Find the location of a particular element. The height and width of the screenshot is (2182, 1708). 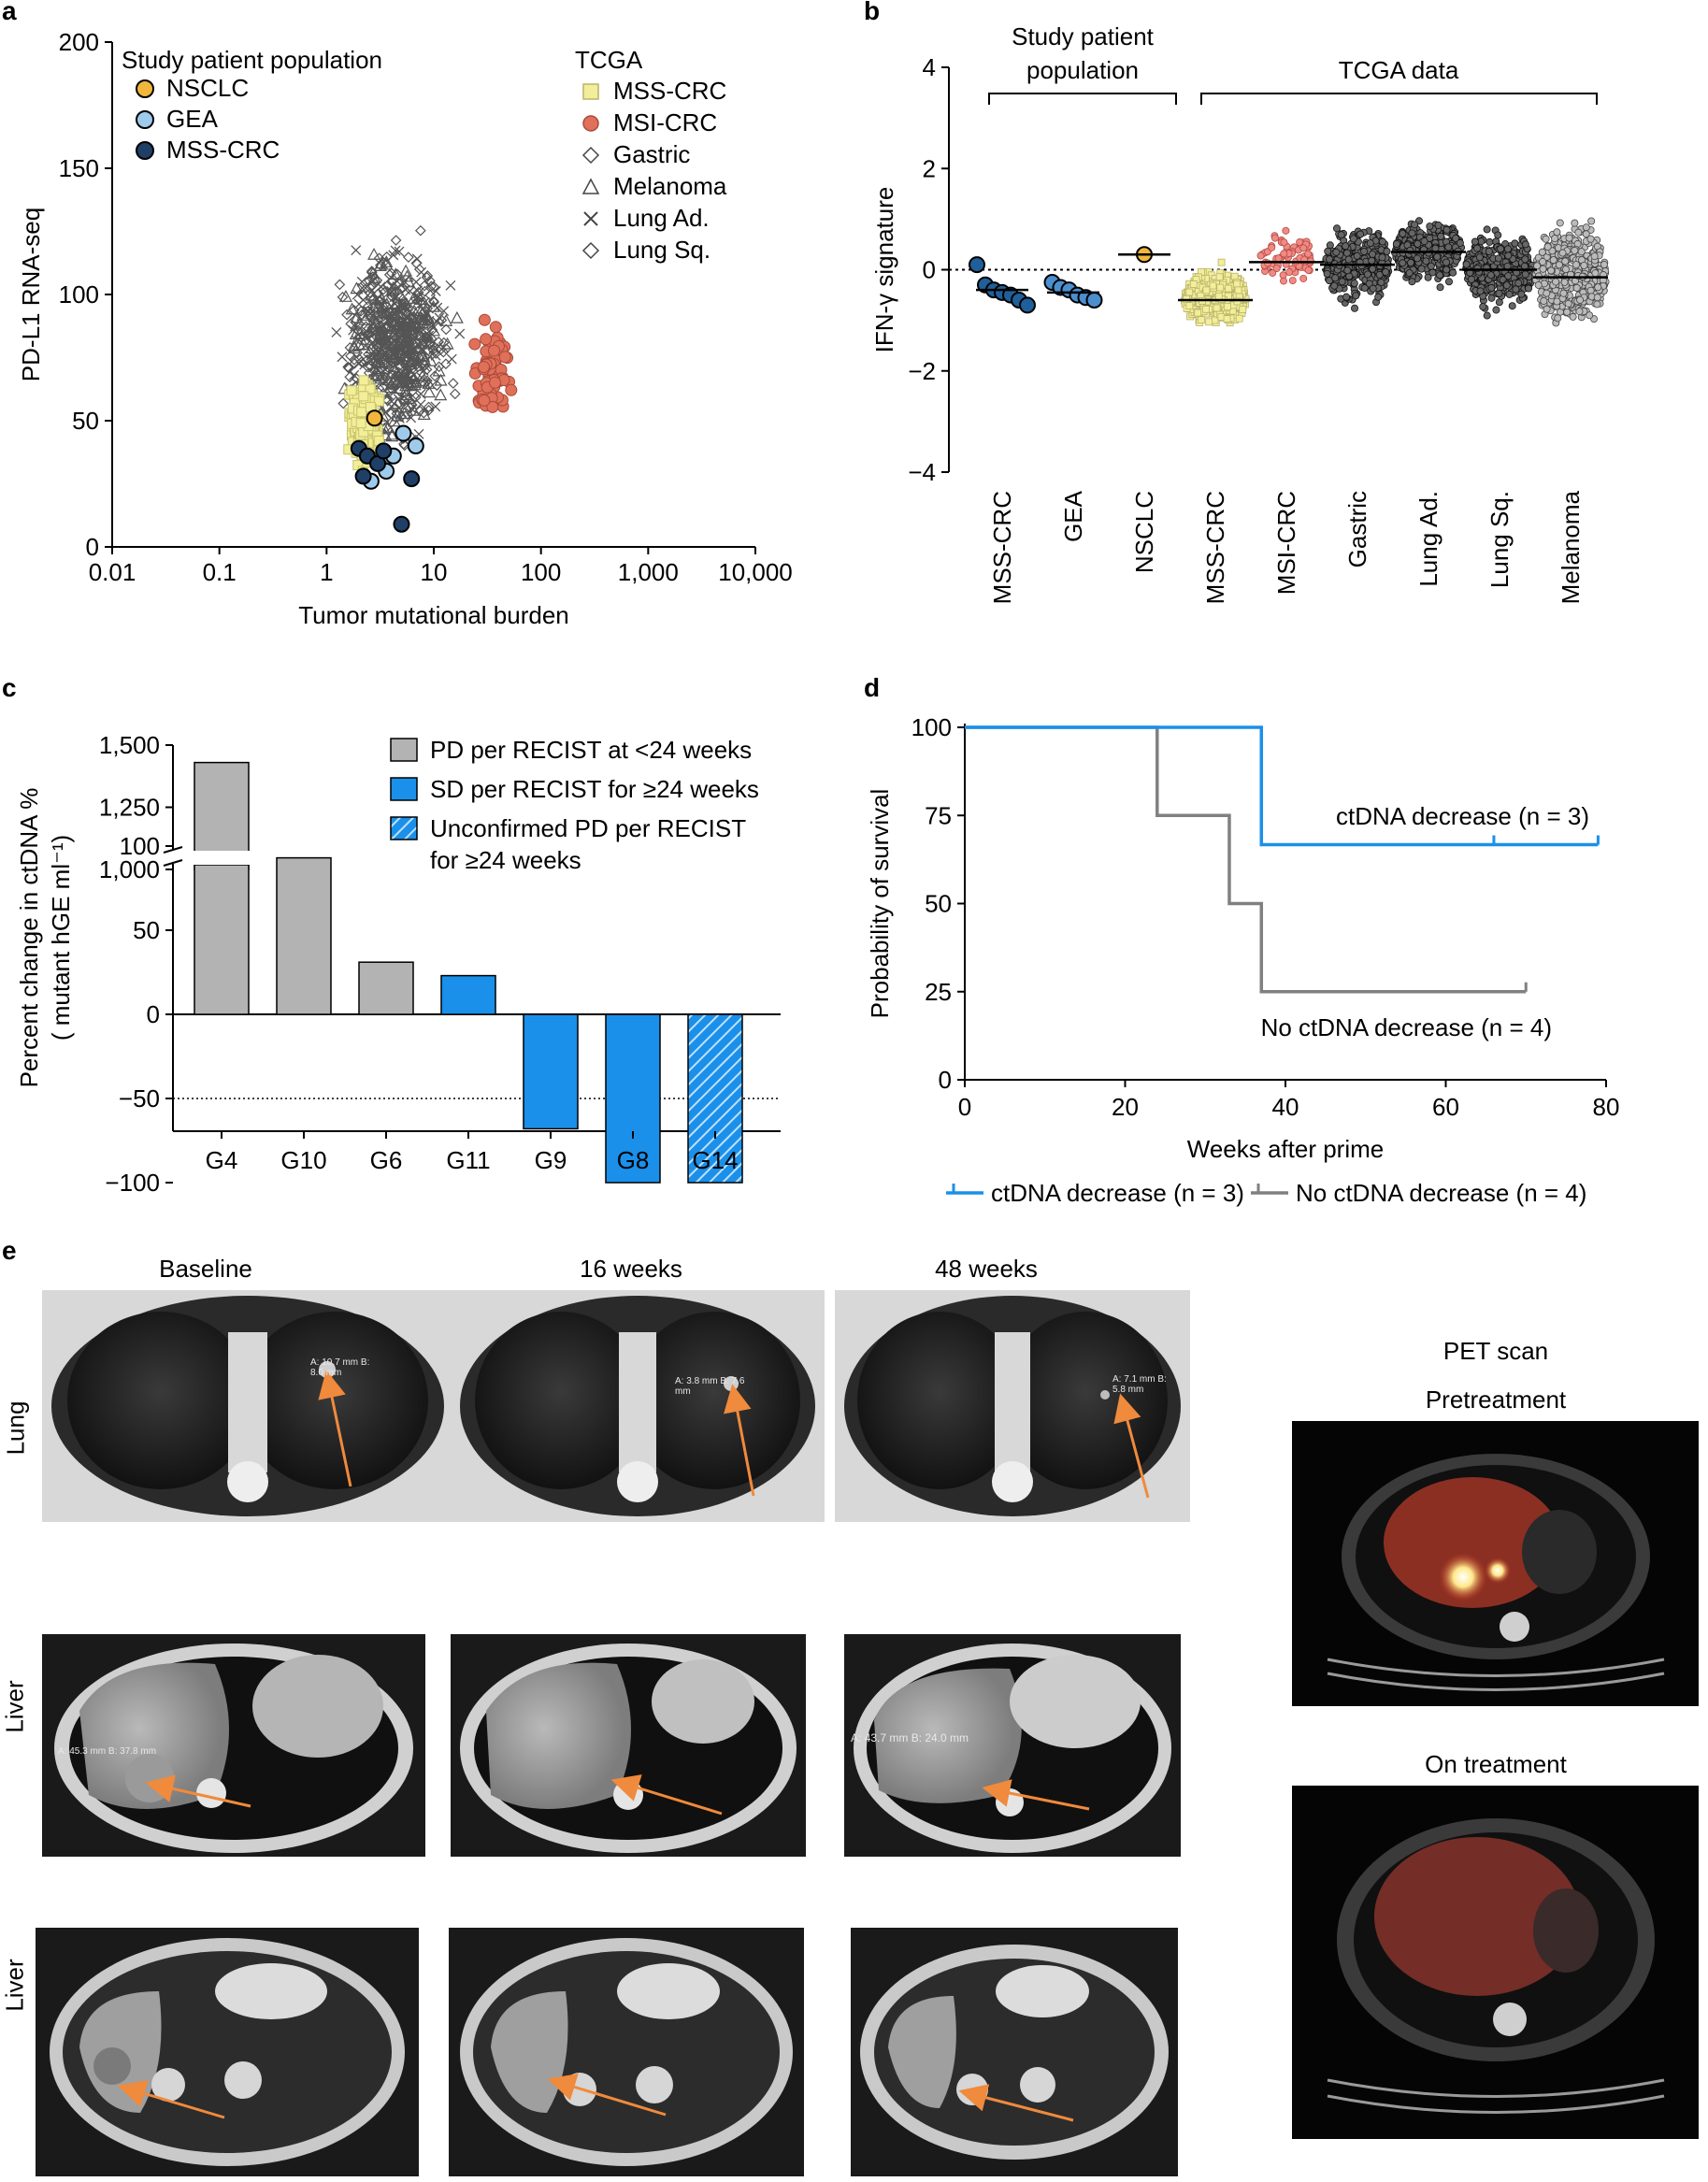

panel-a-tcga-cloud is located at coordinates (424, 350).